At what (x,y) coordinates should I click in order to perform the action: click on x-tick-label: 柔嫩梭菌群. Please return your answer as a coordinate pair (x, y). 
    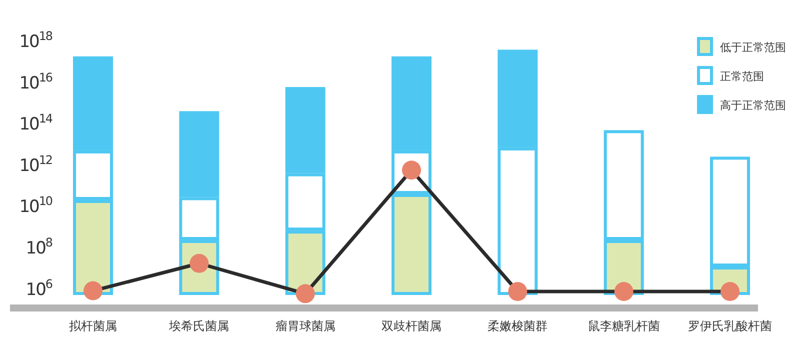
    Looking at the image, I should click on (518, 326).